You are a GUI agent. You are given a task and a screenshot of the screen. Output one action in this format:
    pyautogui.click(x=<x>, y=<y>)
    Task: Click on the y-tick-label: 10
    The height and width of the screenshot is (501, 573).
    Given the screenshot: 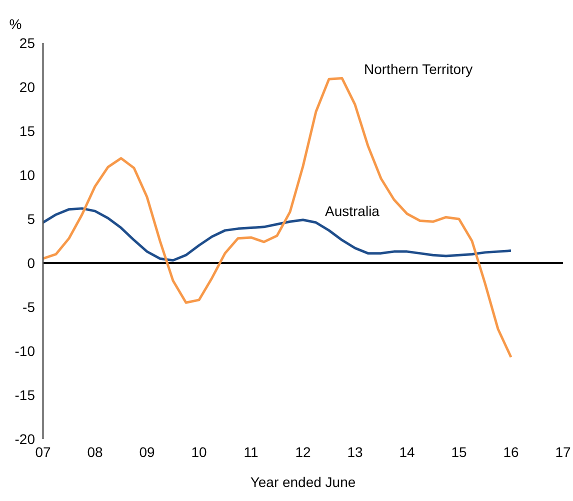 What is the action you would take?
    pyautogui.click(x=27, y=174)
    